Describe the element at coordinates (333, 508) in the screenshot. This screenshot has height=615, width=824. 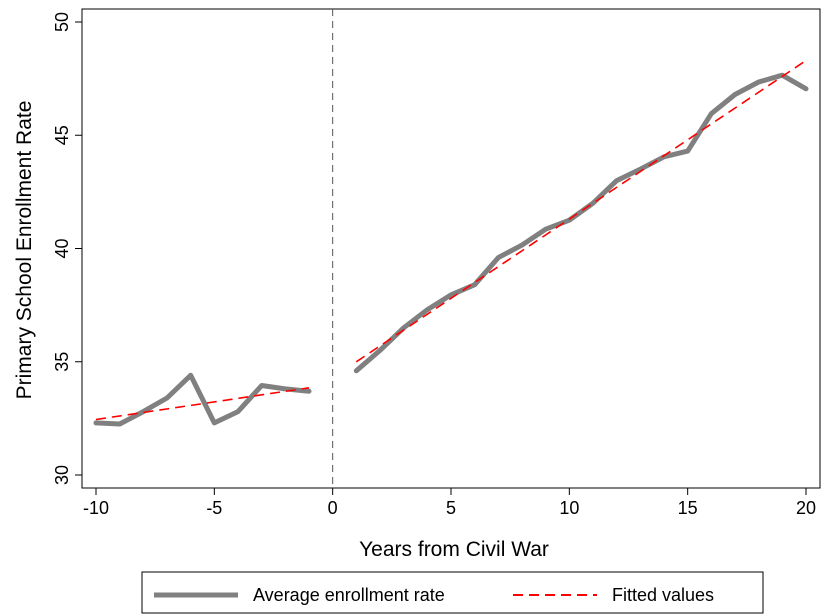
I see `x-tick-label: 0` at that location.